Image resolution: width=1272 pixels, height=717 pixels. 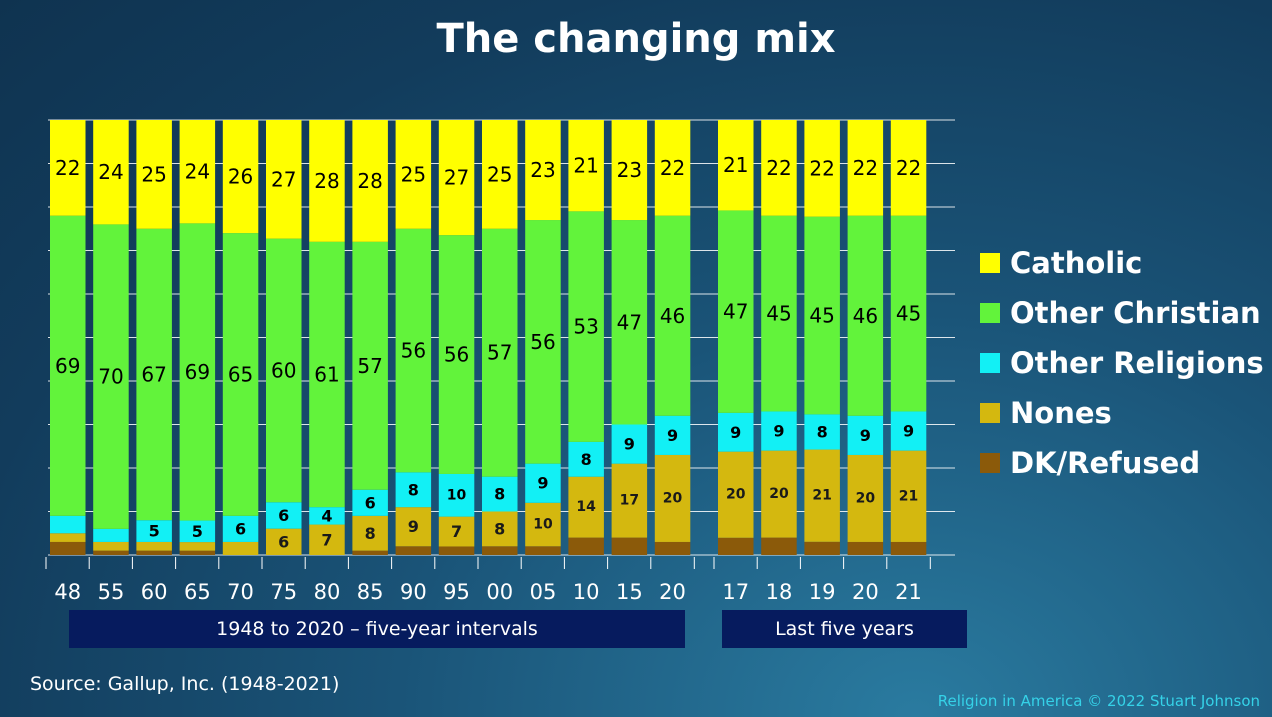 I want to click on x-tick-label: 55, so click(x=111, y=592).